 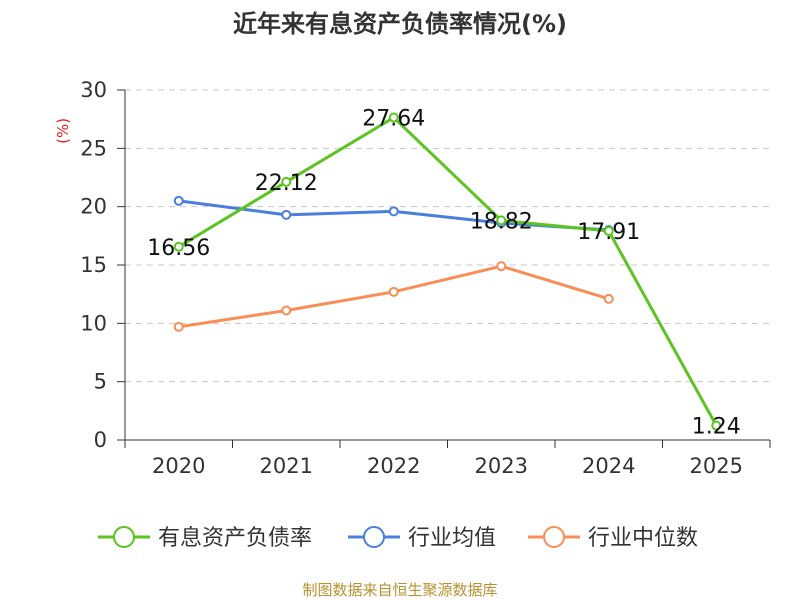 What do you see at coordinates (93, 323) in the screenshot?
I see `y-tick-label: 10` at bounding box center [93, 323].